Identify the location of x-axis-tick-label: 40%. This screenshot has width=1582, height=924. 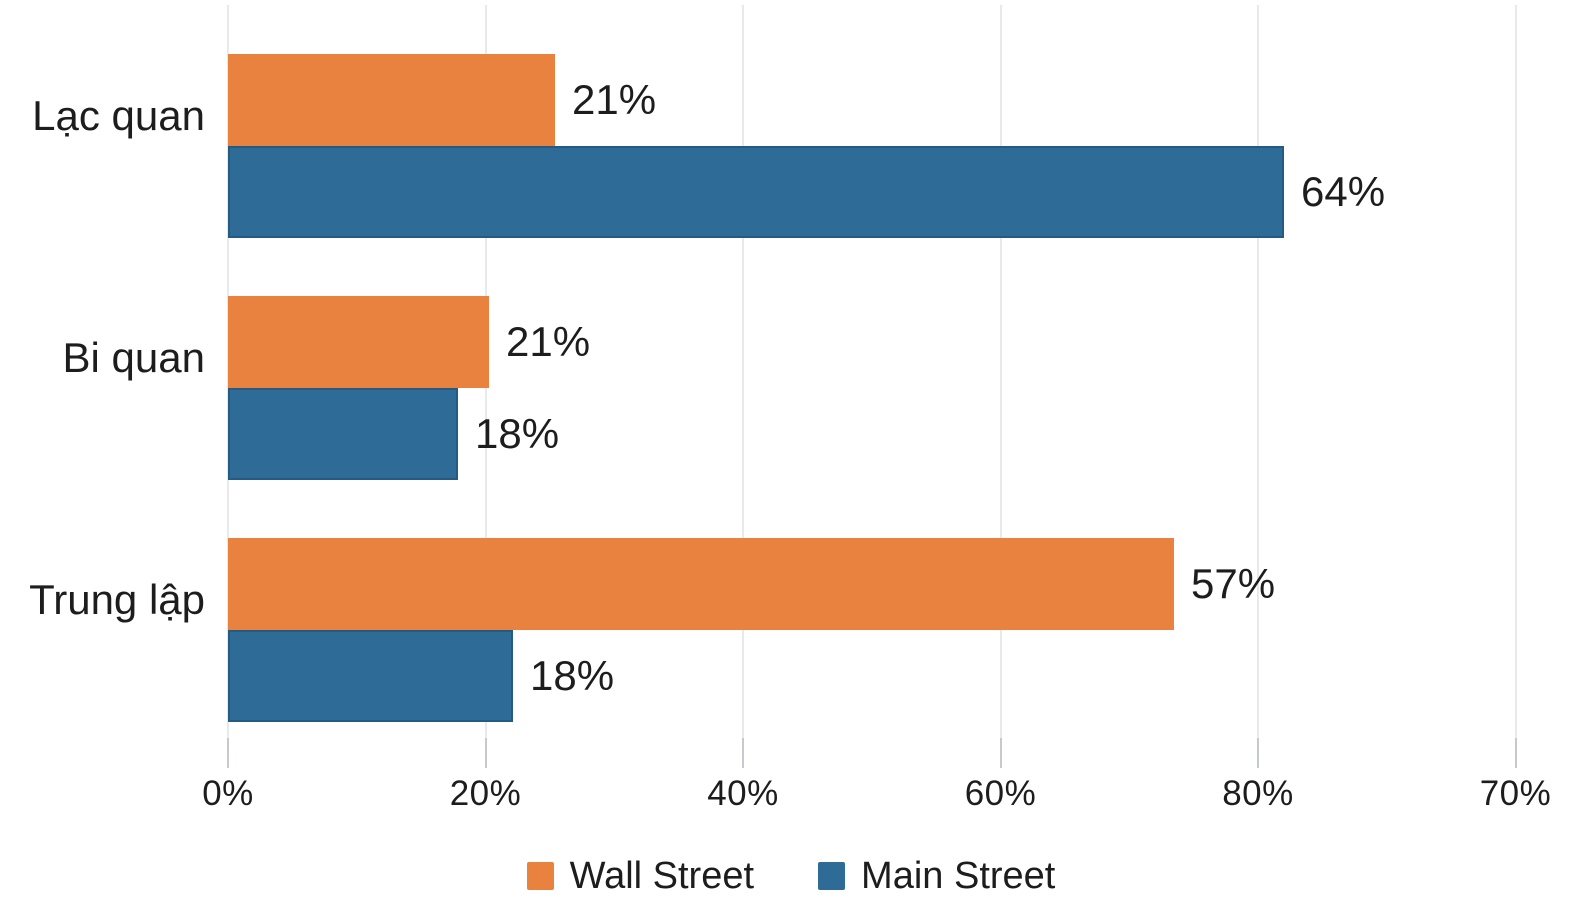
(743, 793).